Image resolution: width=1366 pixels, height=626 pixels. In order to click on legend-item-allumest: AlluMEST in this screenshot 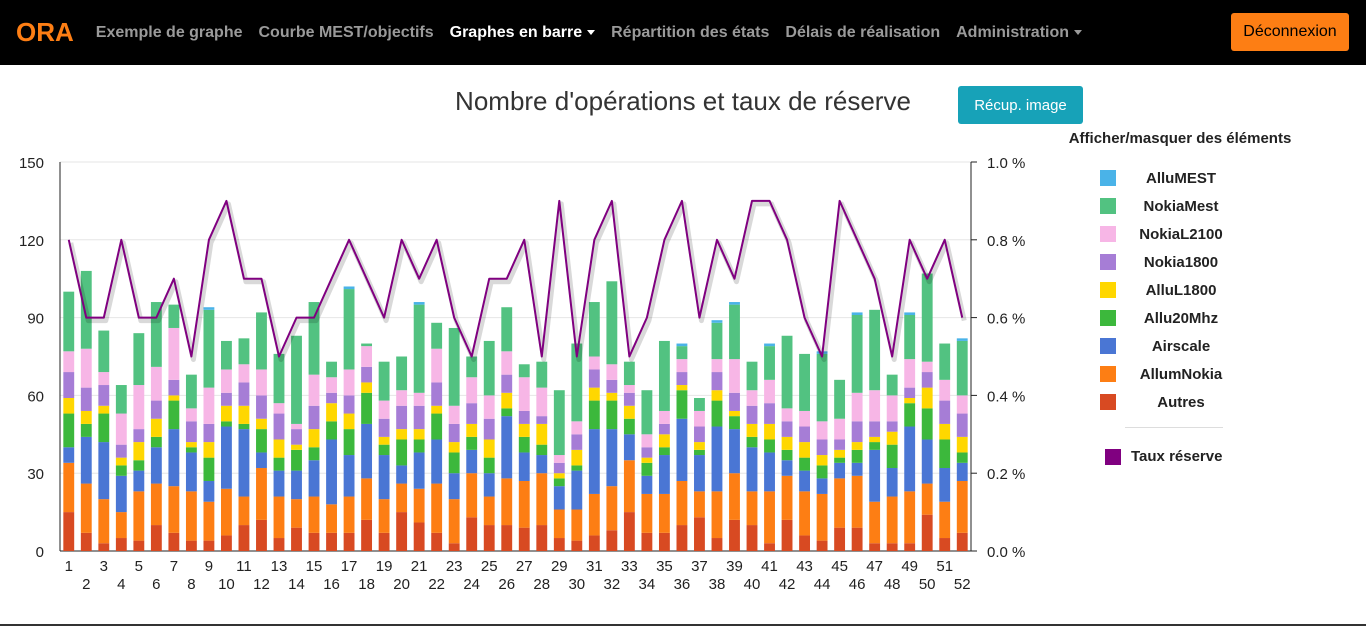, I will do `click(1190, 178)`.